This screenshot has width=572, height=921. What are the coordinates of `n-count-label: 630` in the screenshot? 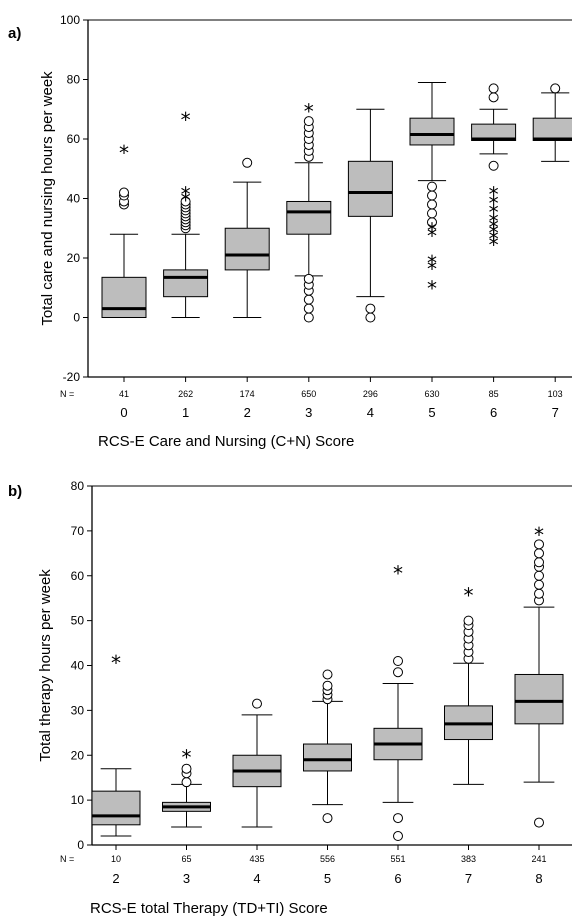 It's located at (431, 394).